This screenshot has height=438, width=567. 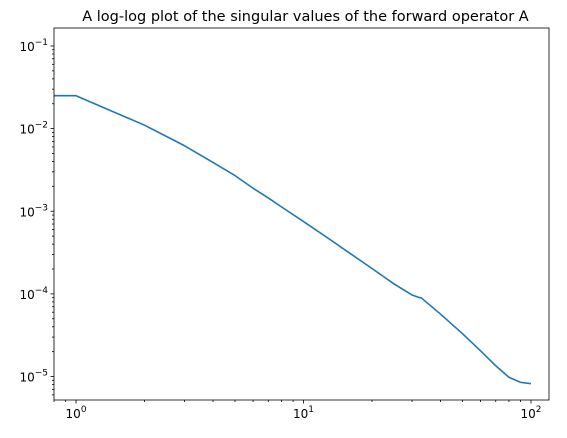 I want to click on y-tick-label: 10⁻⁵, so click(x=33, y=377).